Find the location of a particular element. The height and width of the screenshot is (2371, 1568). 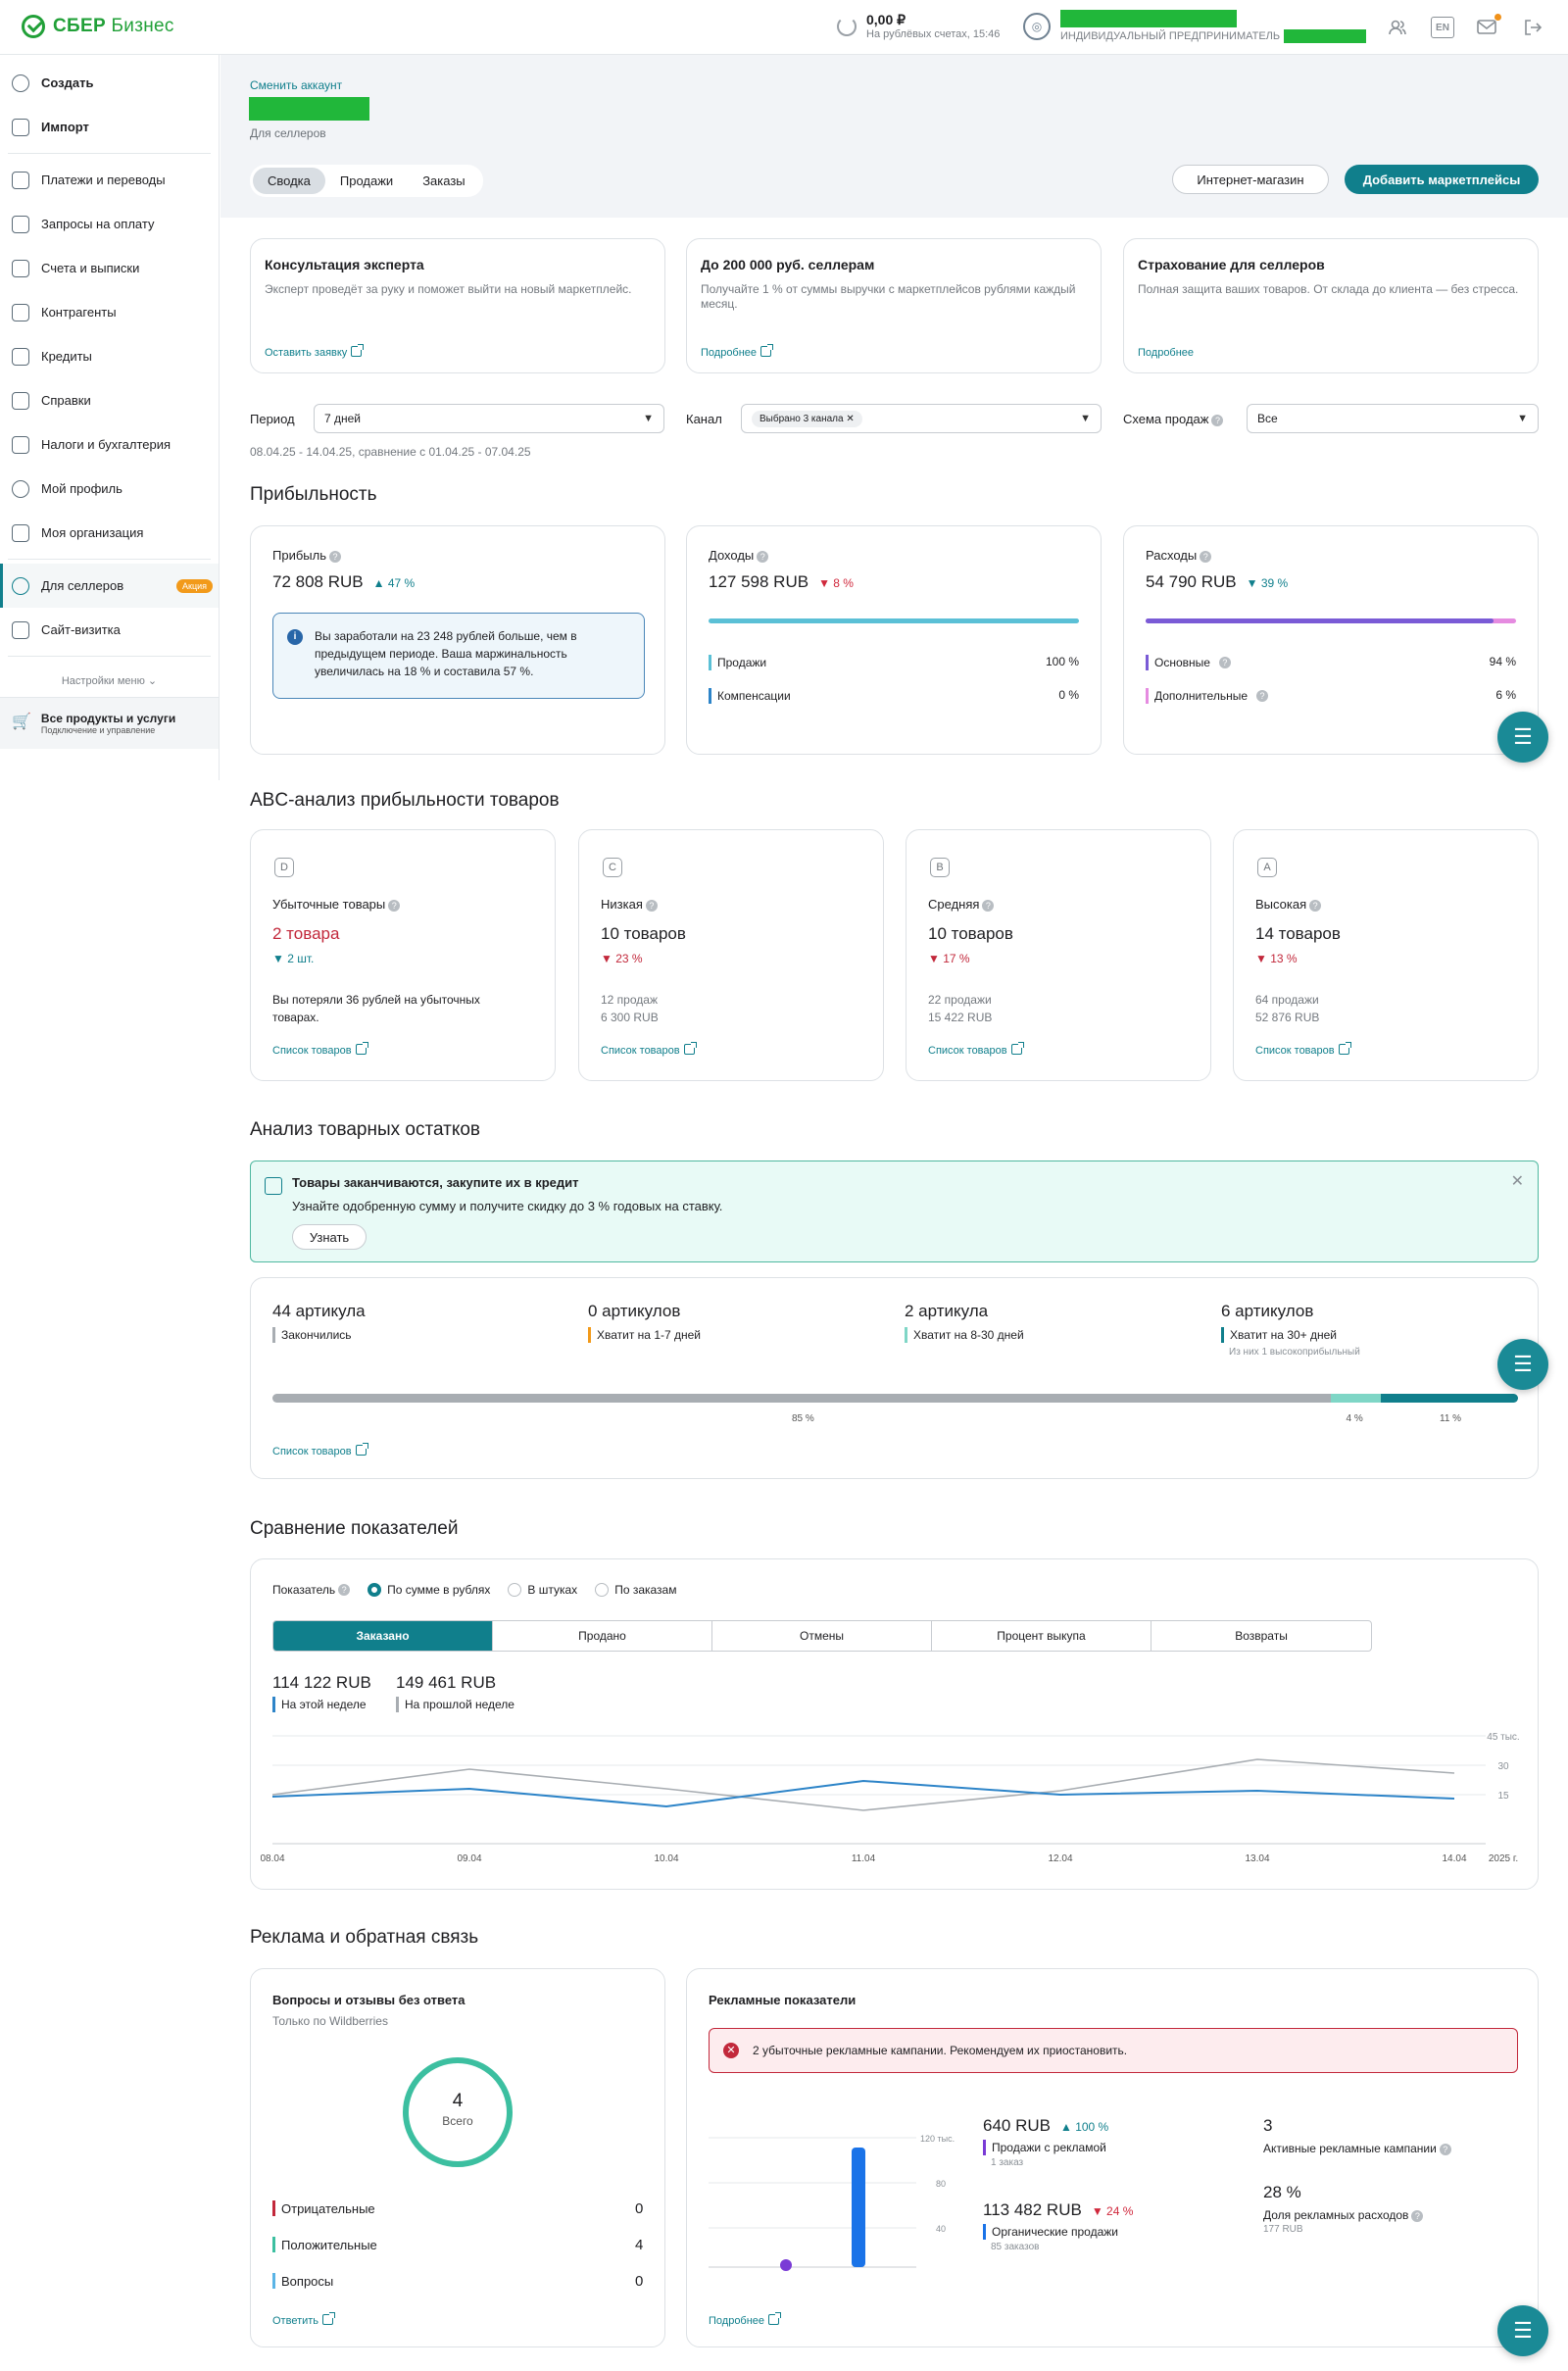

x-tick-label: 12.04 is located at coordinates (1060, 1859).